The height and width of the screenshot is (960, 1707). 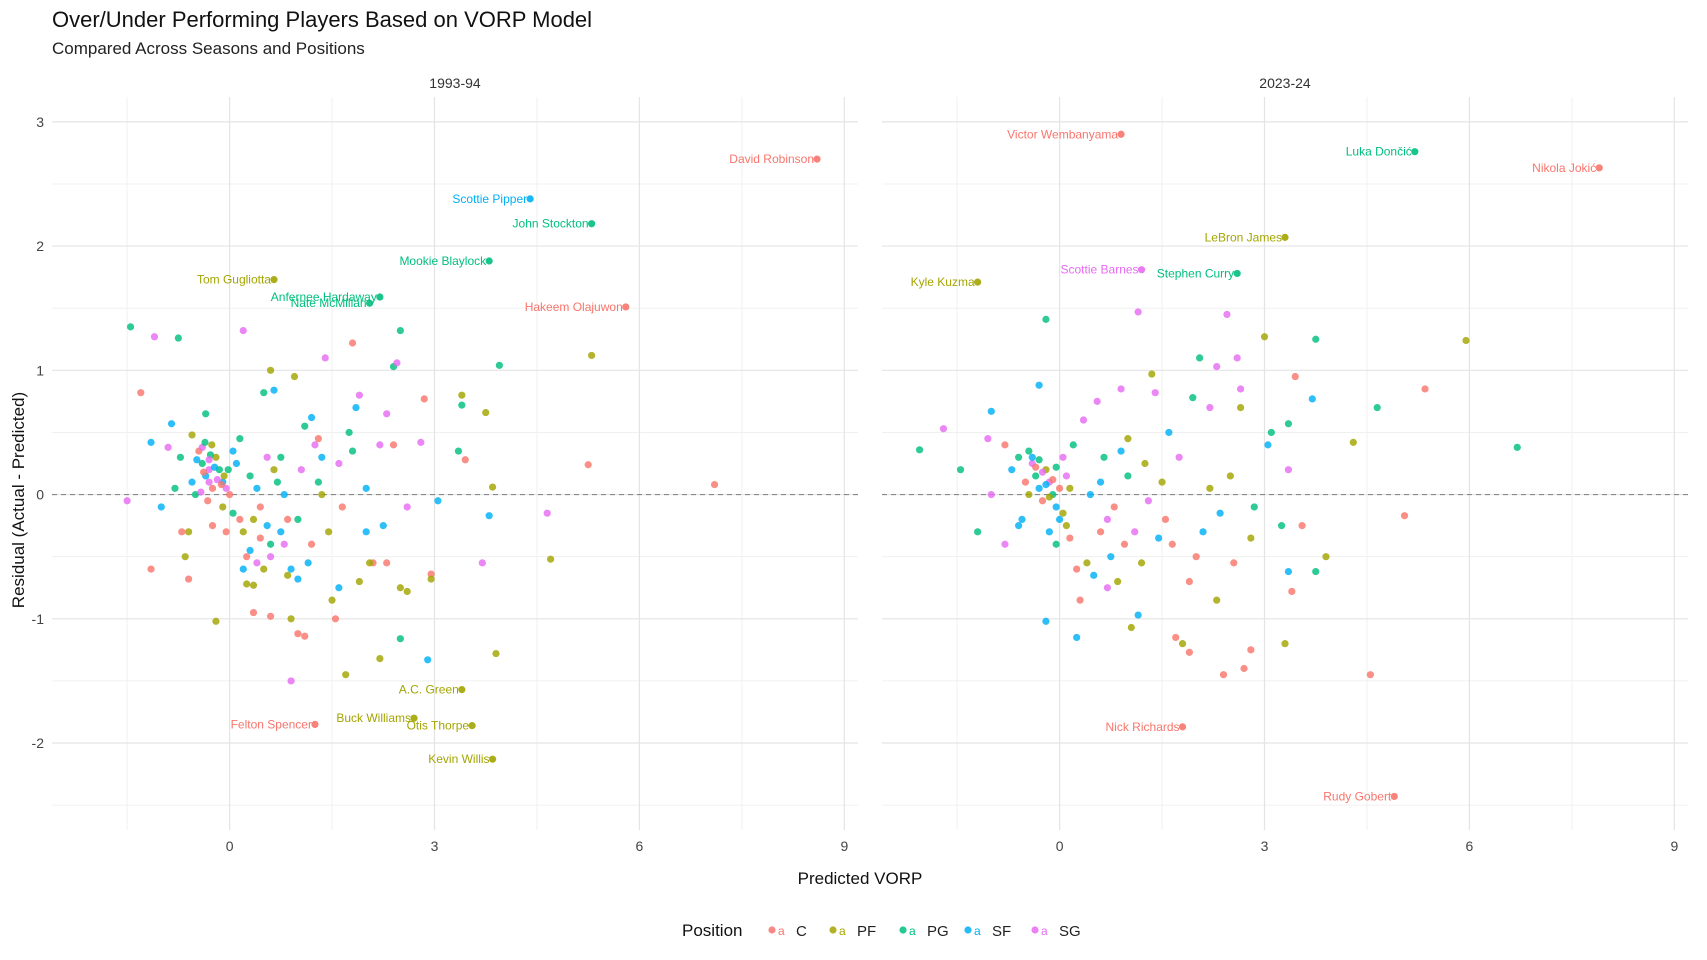 I want to click on legend-label: SF, so click(x=1001, y=931).